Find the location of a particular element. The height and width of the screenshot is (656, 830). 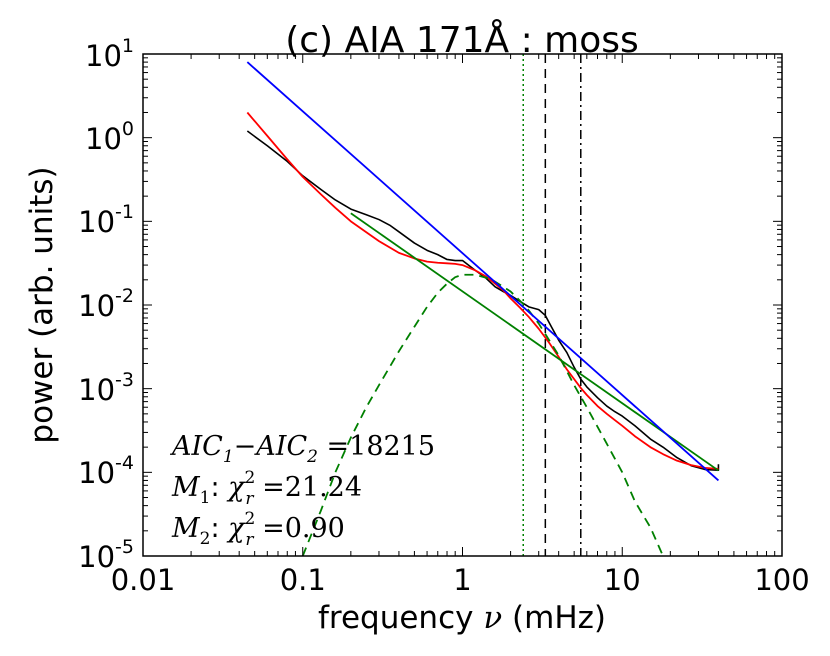

x-tick-label-0.1: 0.1 is located at coordinates (303, 580).